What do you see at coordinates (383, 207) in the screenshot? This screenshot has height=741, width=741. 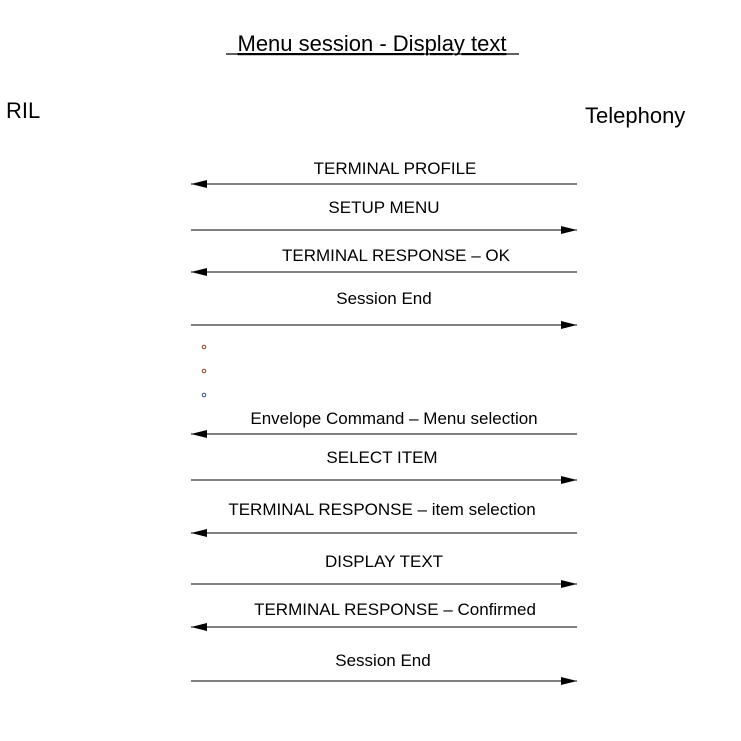 I see `message-label: SETUP MENU` at bounding box center [383, 207].